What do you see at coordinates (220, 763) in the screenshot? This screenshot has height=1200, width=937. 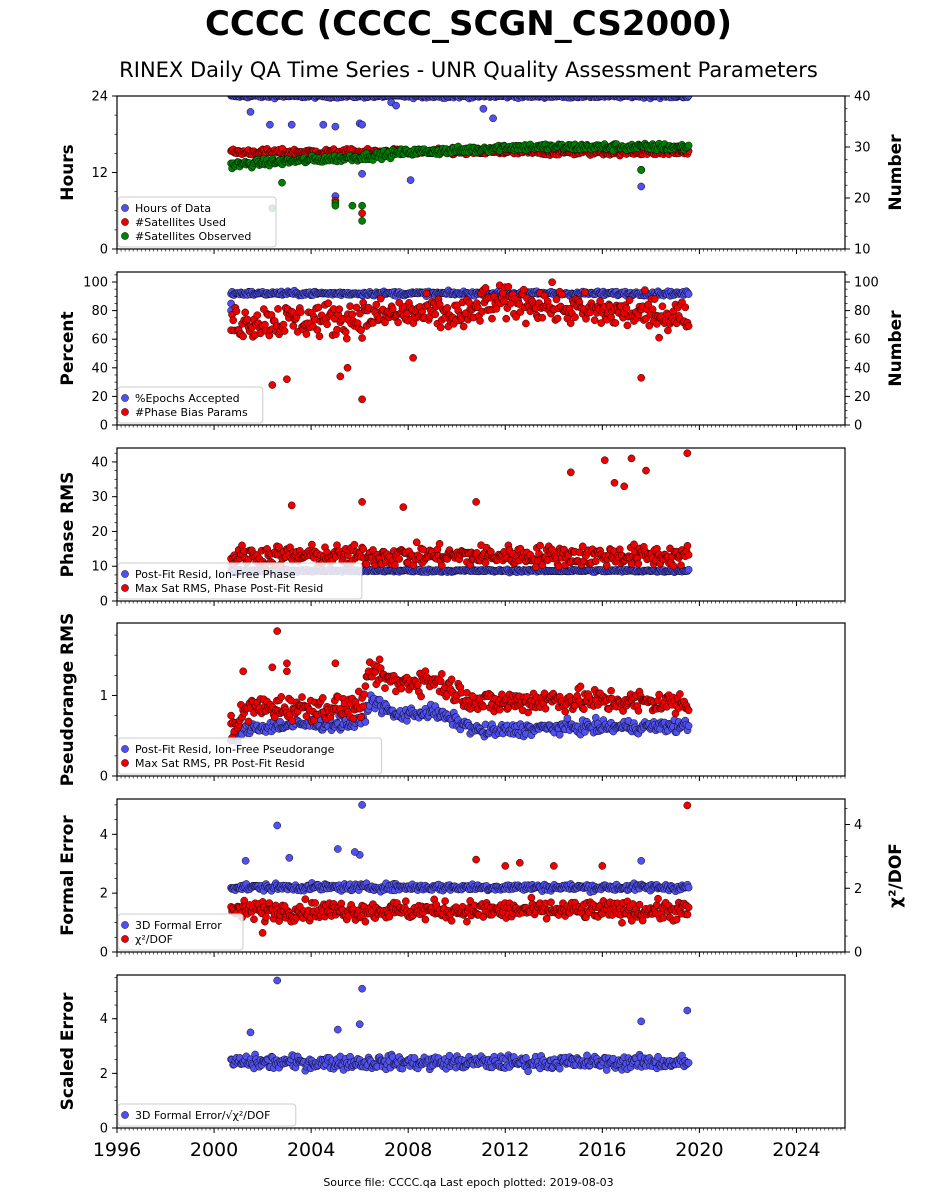 I see `legend-label: Max Sat RMS, PR Post-Fit Resid` at bounding box center [220, 763].